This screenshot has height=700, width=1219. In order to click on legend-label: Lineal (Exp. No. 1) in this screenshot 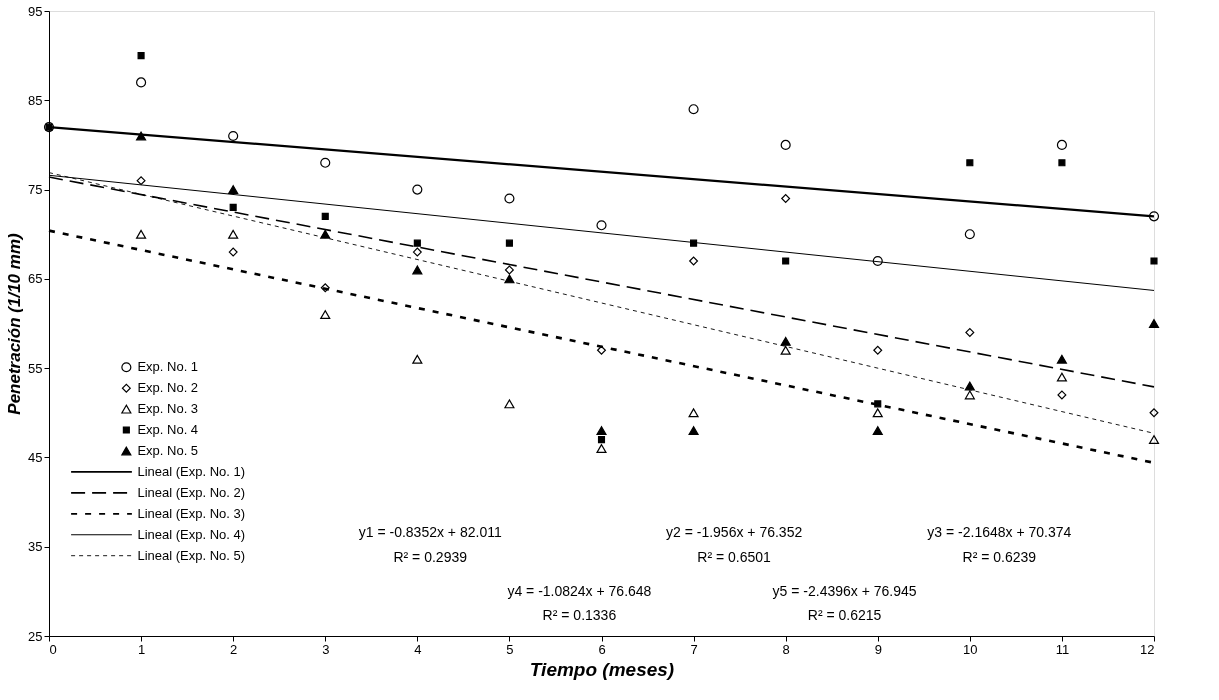, I will do `click(191, 471)`.